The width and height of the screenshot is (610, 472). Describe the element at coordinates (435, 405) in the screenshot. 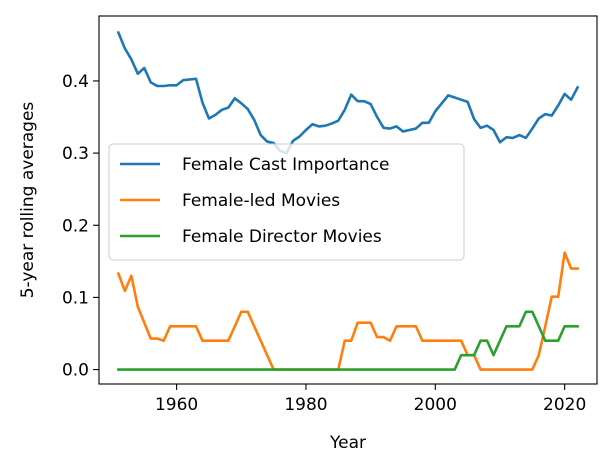

I see `x-tick-label: 2000` at that location.